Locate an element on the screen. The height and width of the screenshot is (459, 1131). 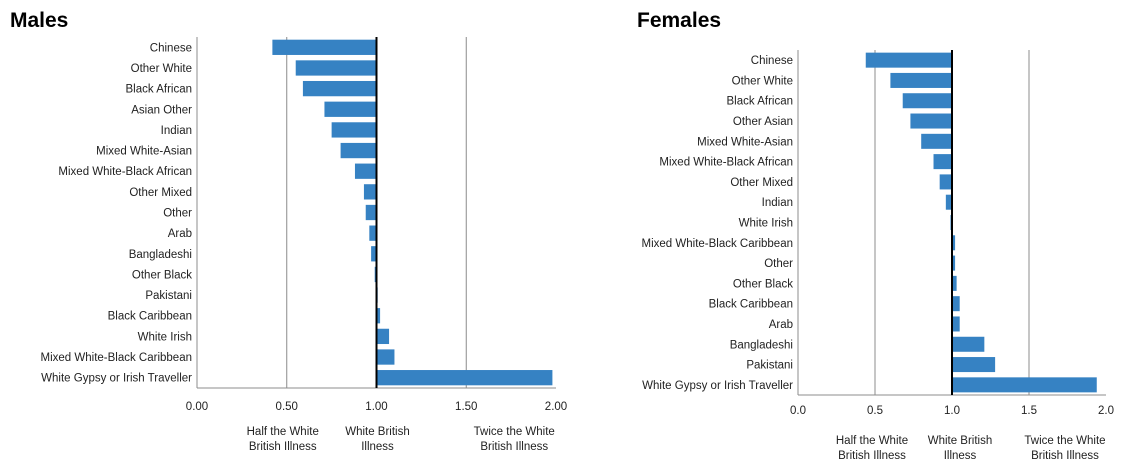
males-annotation-text: Illness is located at coordinates (377, 447).